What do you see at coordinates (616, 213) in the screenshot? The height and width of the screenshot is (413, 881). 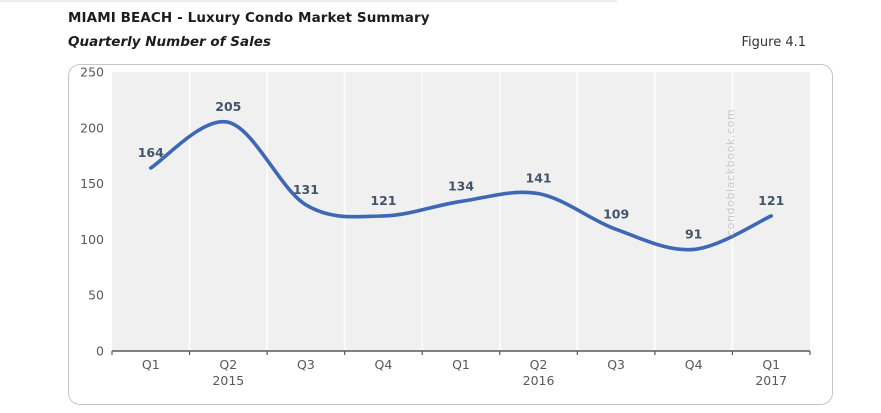 I see `data-label: 109` at bounding box center [616, 213].